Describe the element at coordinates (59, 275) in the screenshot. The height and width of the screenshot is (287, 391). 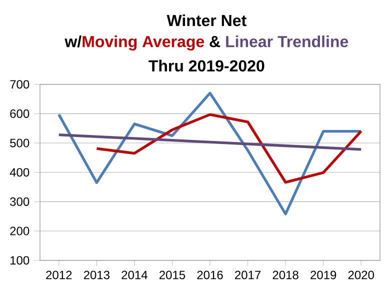
I see `x-tick-label: 2012` at that location.